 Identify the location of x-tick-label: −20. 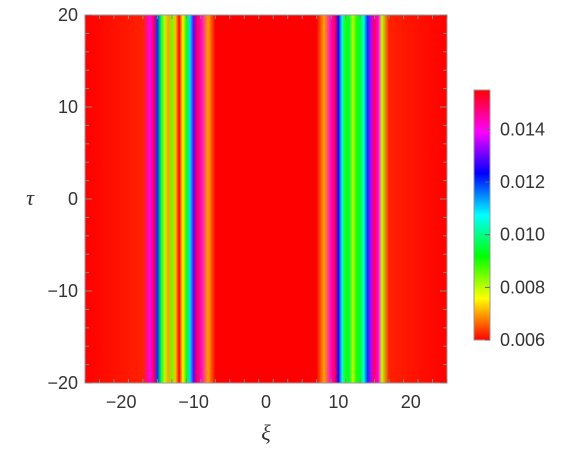
(121, 402).